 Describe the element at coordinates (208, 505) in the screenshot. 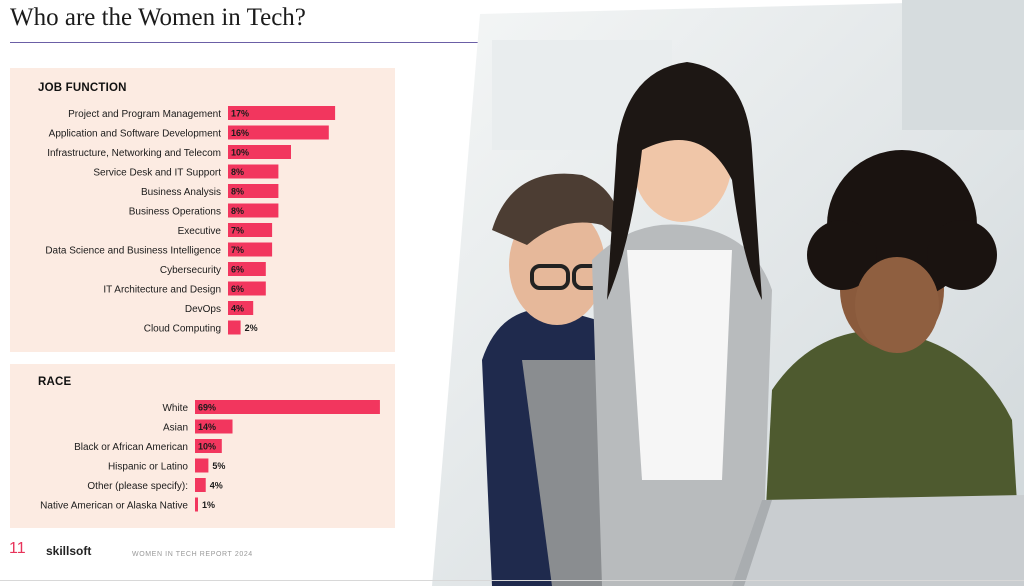

I see `bar-value-label: 1%` at that location.